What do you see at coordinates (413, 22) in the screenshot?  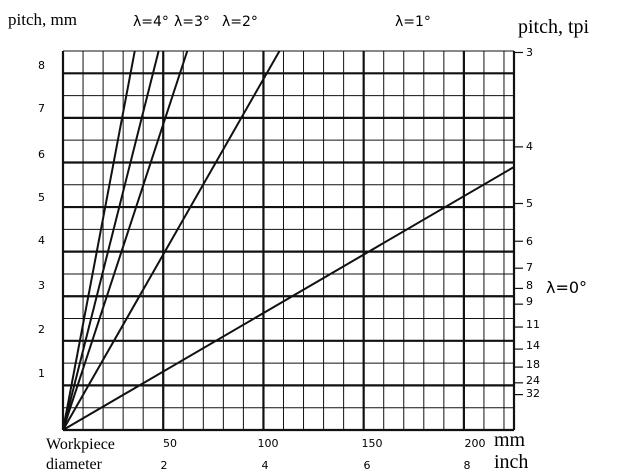 I see `series-label-1: λ=1°` at bounding box center [413, 22].